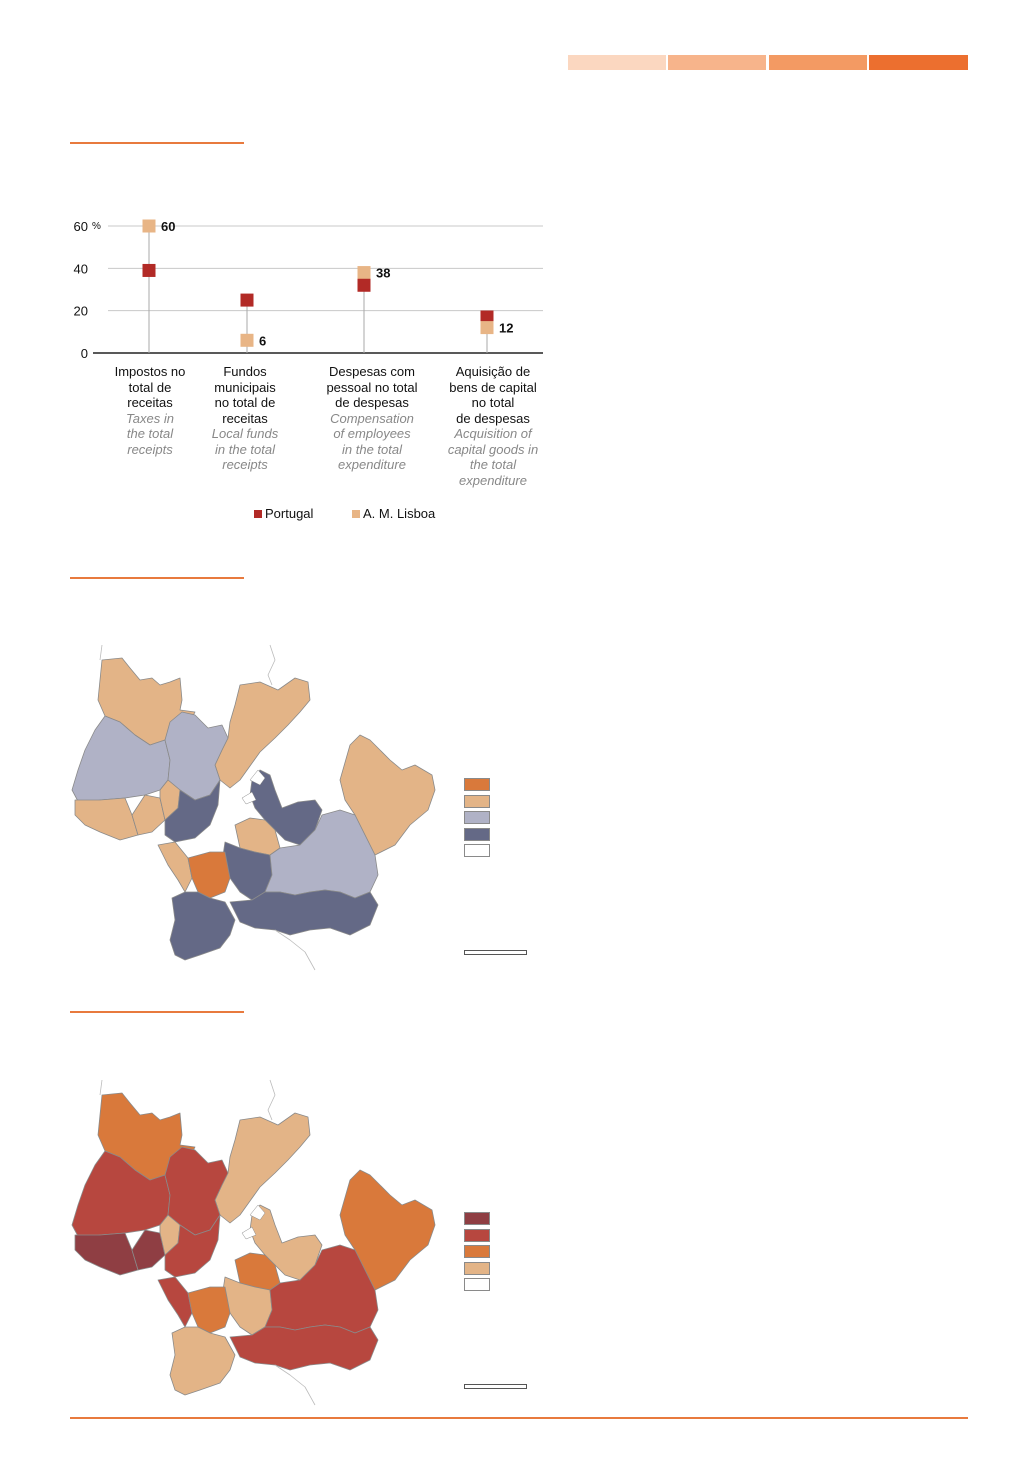 This screenshot has width=1036, height=1476. I want to click on data-label-3: 38, so click(383, 273).